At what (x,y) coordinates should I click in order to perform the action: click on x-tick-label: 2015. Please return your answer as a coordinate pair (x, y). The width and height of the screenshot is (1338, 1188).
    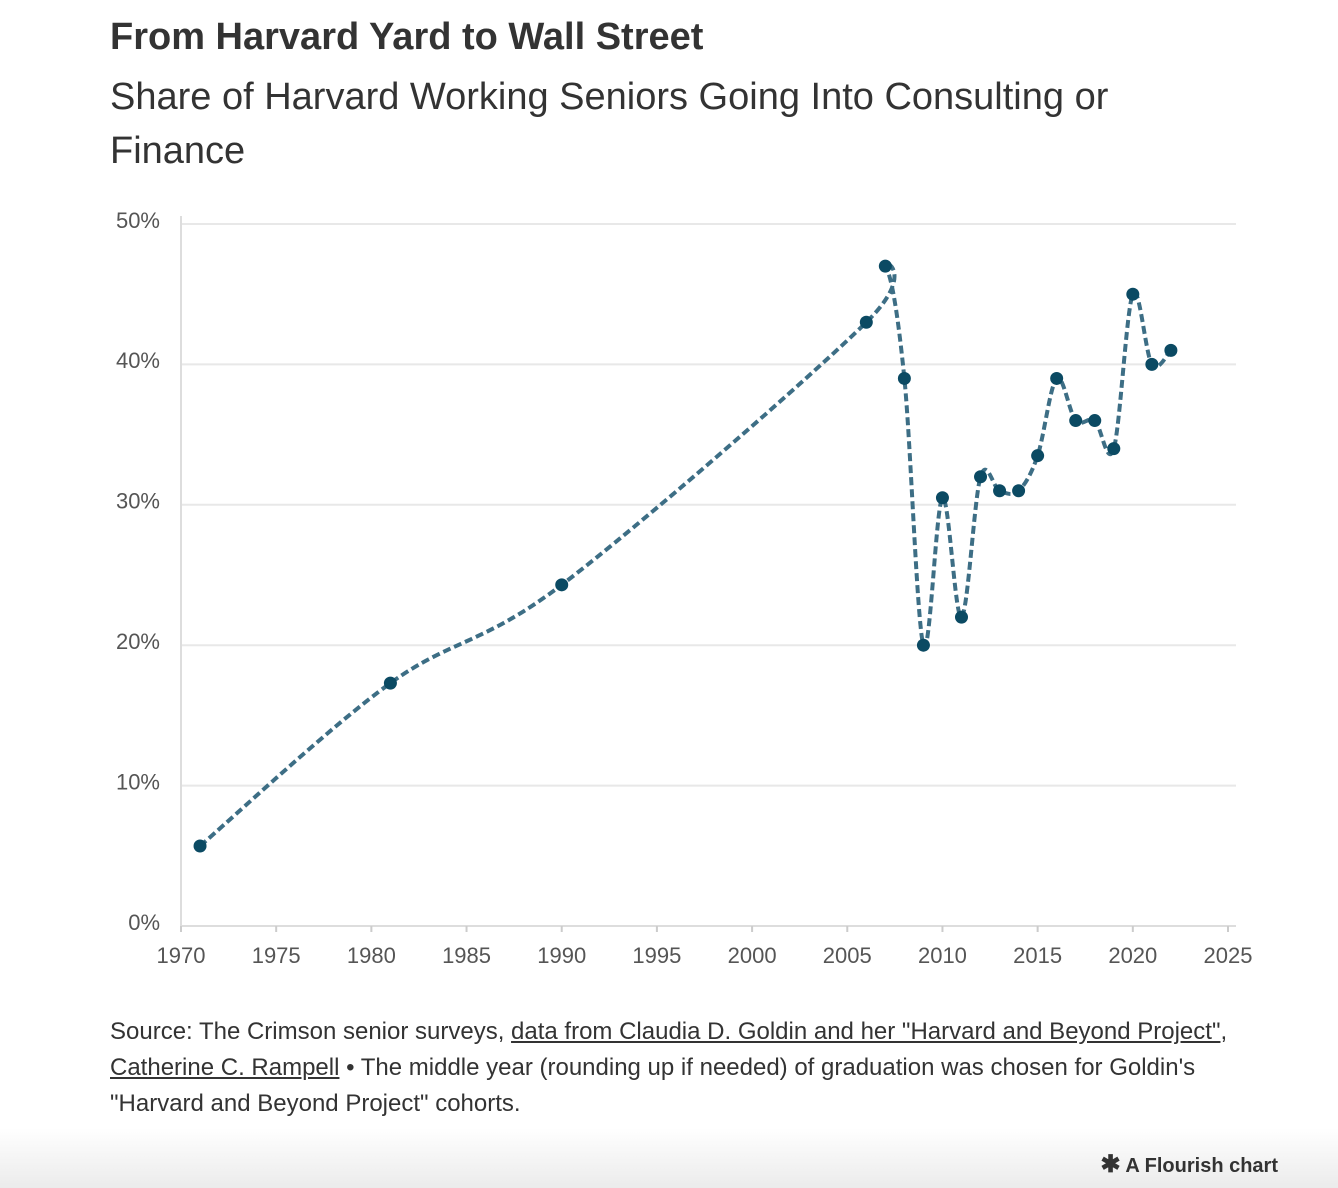
    Looking at the image, I should click on (1037, 955).